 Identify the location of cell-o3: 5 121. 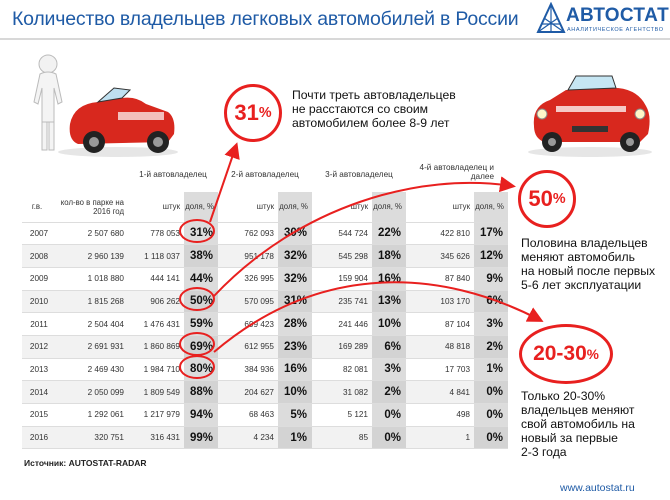
(342, 415).